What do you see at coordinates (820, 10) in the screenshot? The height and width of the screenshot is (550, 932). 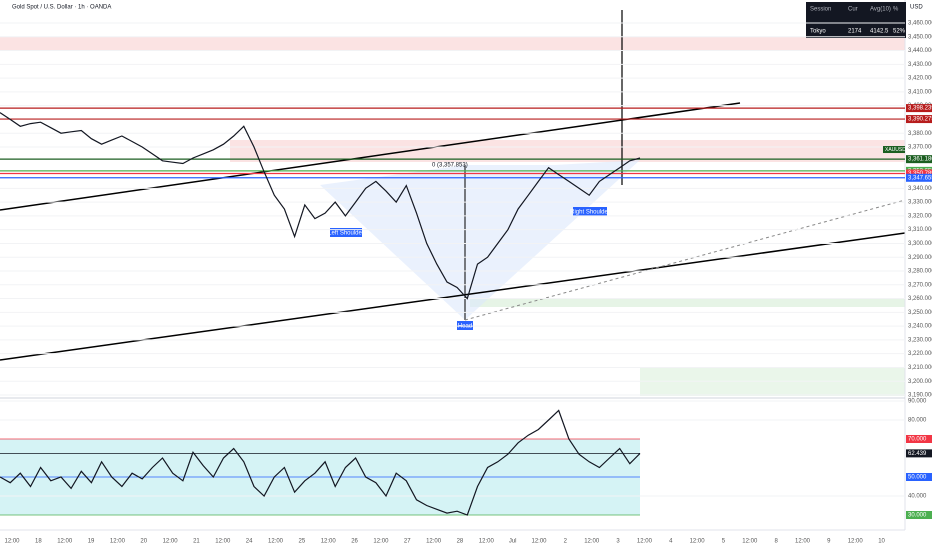 I see `table-header: Session` at bounding box center [820, 10].